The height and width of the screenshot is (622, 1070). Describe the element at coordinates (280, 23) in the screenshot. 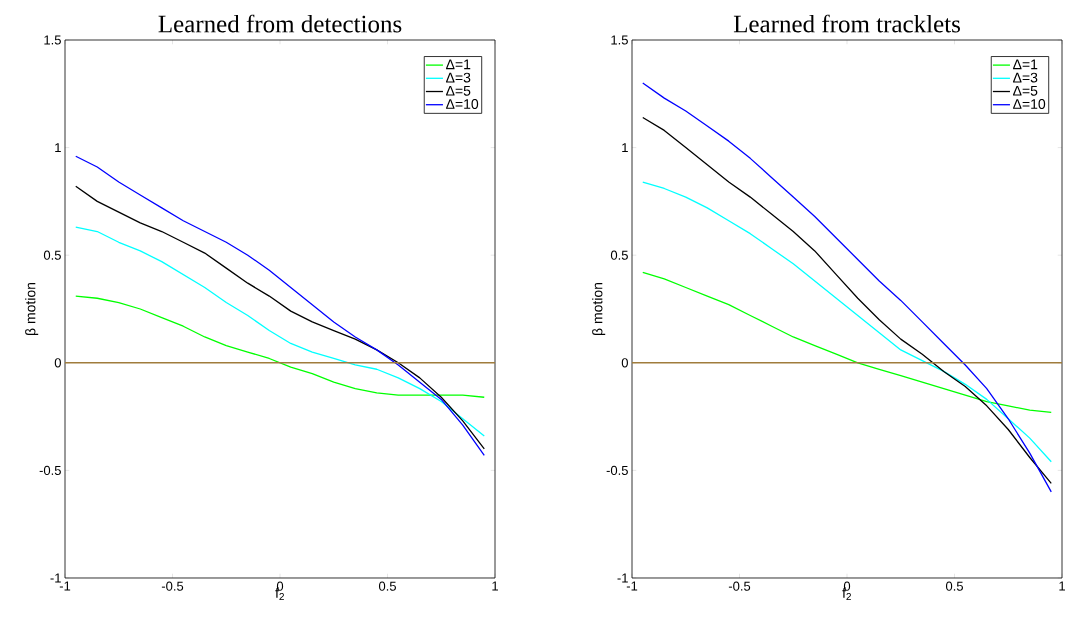

I see `chart-title: Learned from detections` at that location.